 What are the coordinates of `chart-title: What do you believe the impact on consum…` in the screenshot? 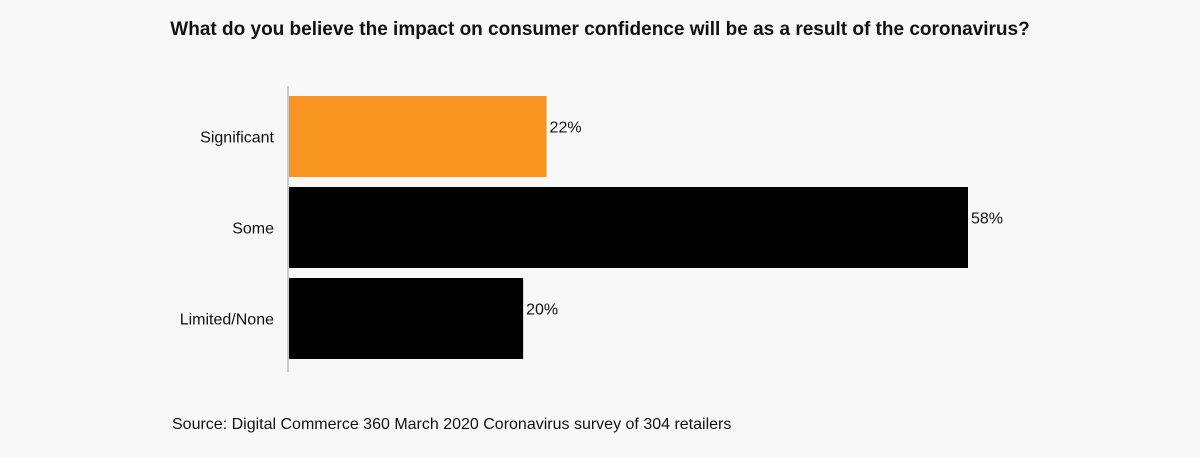 It's located at (600, 29).